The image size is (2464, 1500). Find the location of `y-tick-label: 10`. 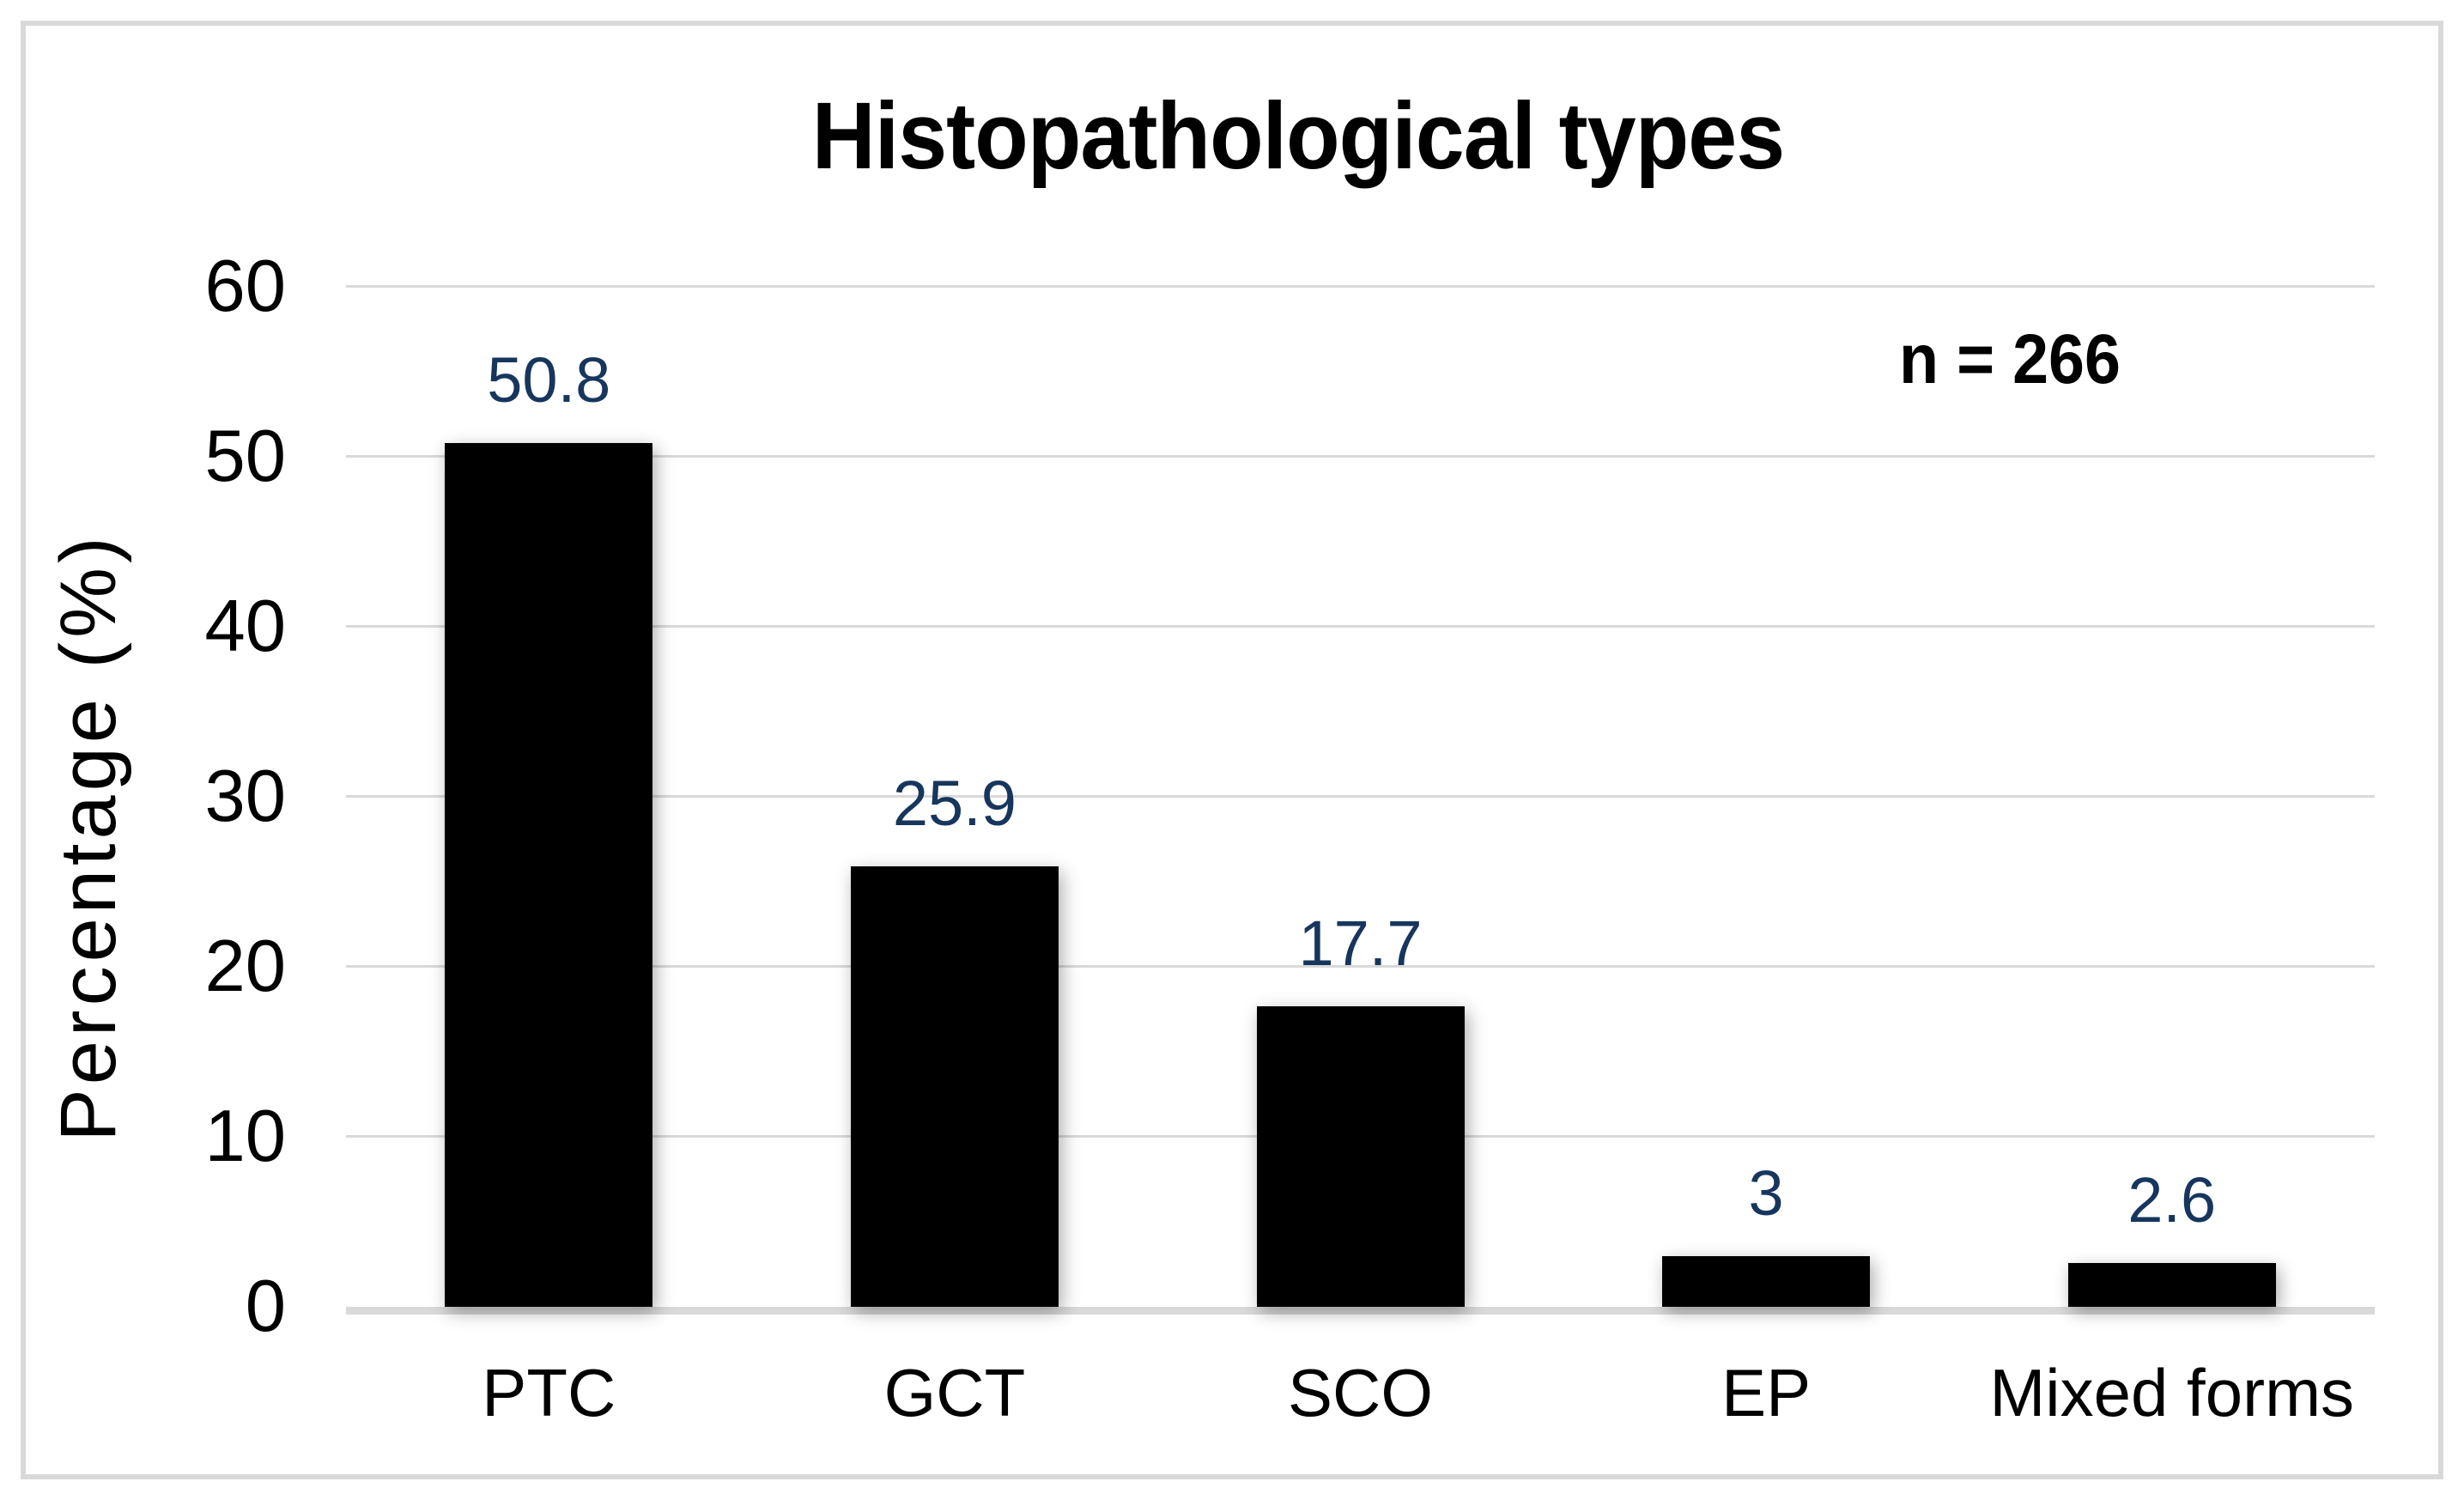

y-tick-label: 10 is located at coordinates (245, 1137).